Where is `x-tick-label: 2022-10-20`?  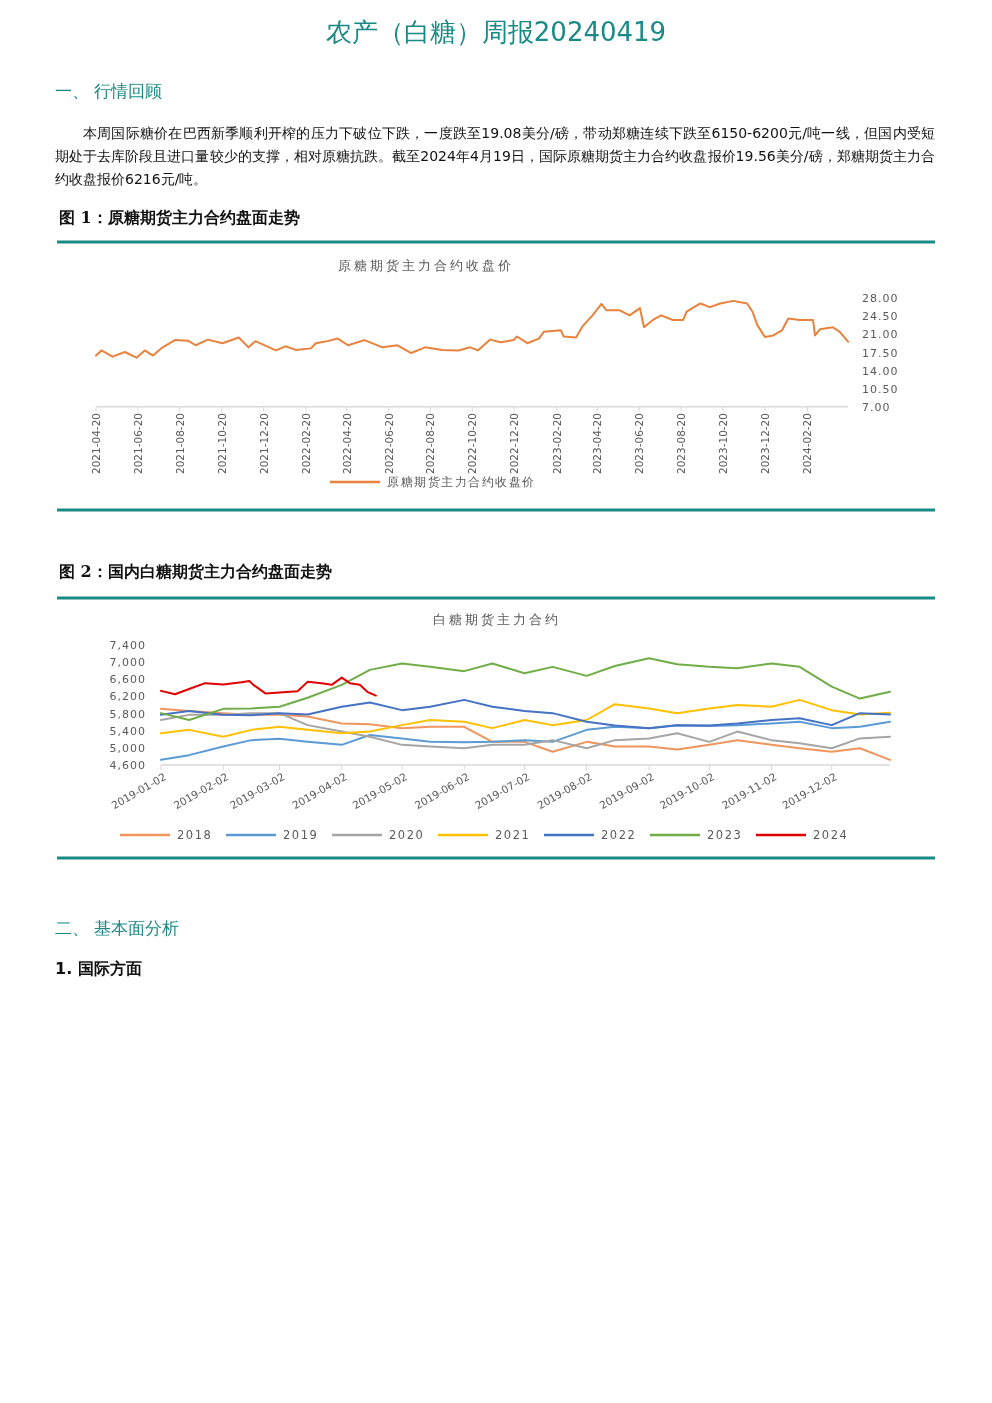 x-tick-label: 2022-10-20 is located at coordinates (472, 444).